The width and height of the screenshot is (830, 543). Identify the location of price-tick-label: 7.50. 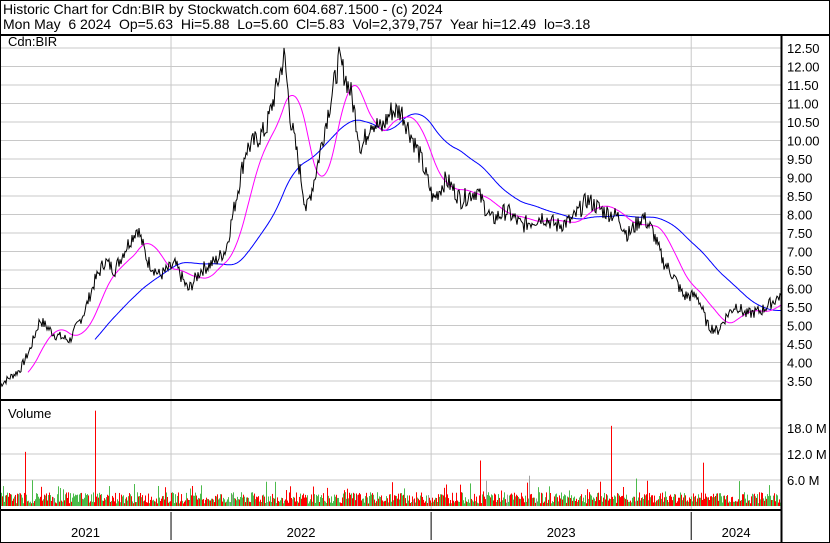
(799, 233).